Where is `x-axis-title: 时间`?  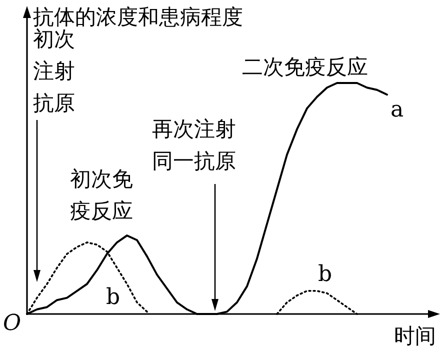
x-axis-title: 时间 is located at coordinates (415, 336).